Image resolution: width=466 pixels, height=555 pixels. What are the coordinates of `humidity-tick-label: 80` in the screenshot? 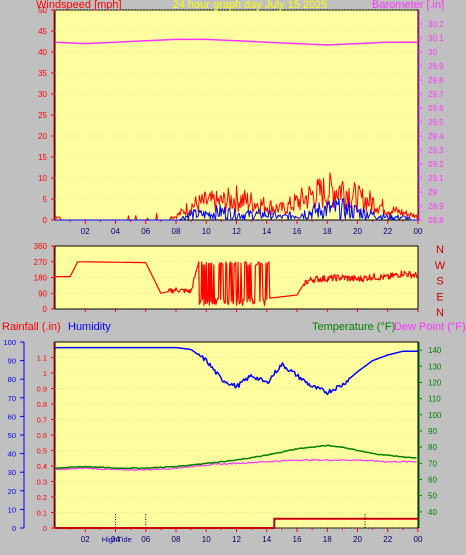 It's located at (12, 379).